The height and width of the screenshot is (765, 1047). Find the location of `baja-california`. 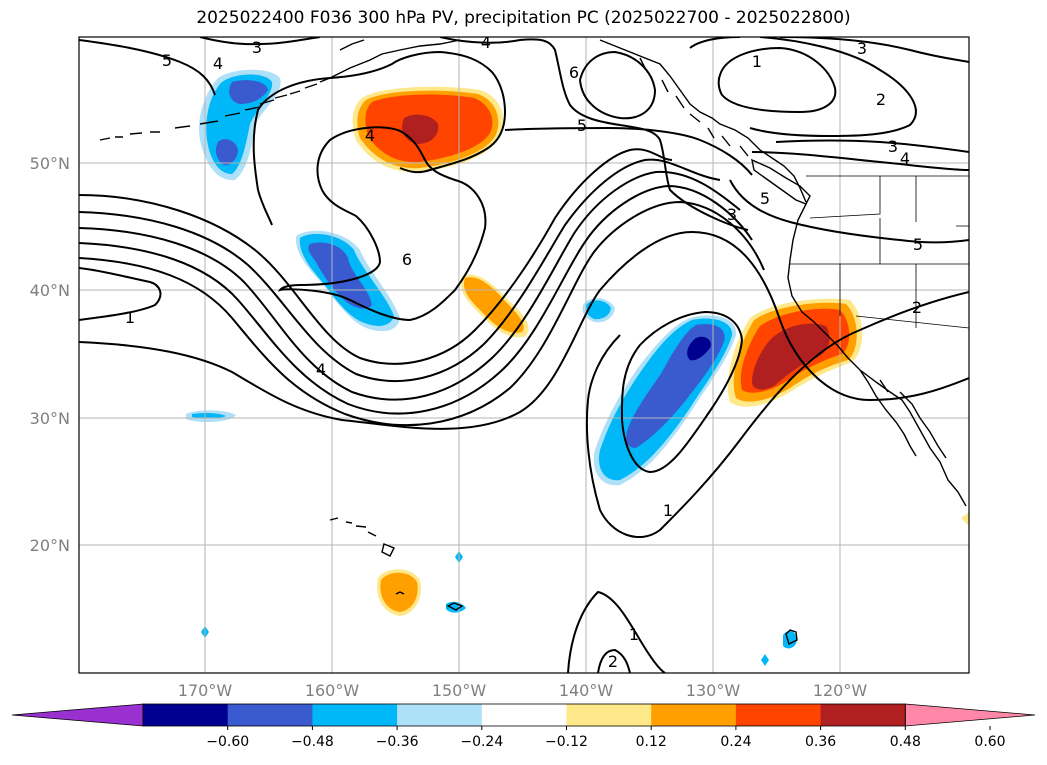

baja-california is located at coordinates (888, 413).